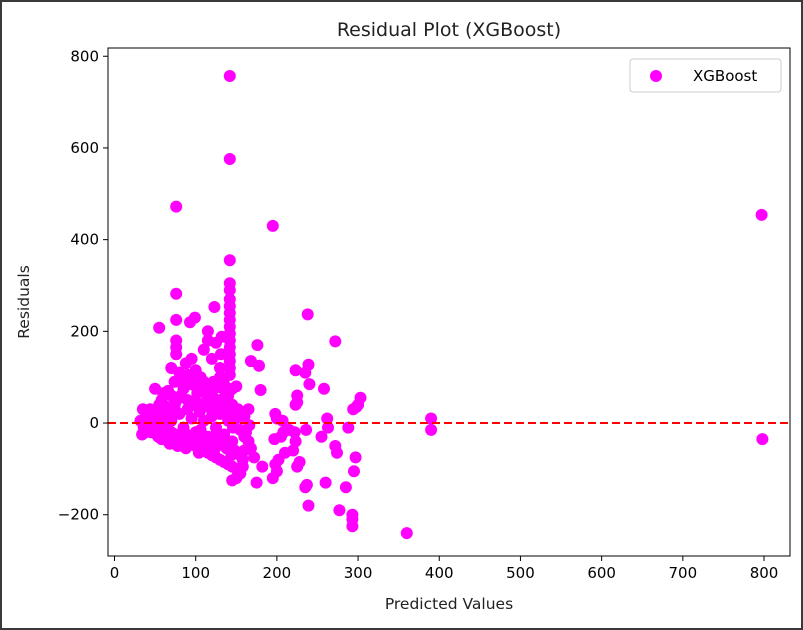  I want to click on x-tick-label: 700, so click(683, 573).